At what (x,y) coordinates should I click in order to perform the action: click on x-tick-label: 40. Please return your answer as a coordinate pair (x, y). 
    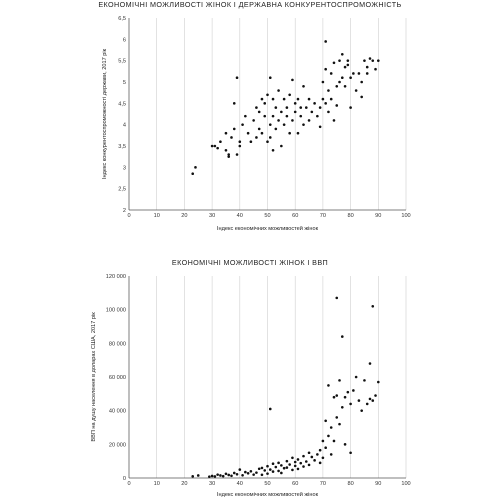
    Looking at the image, I should click on (240, 484).